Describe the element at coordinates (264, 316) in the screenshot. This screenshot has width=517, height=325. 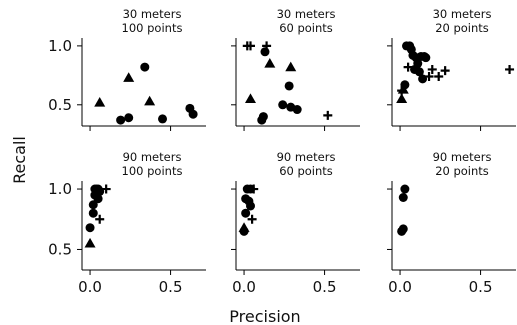
I see `x-axis-label: Precision` at that location.